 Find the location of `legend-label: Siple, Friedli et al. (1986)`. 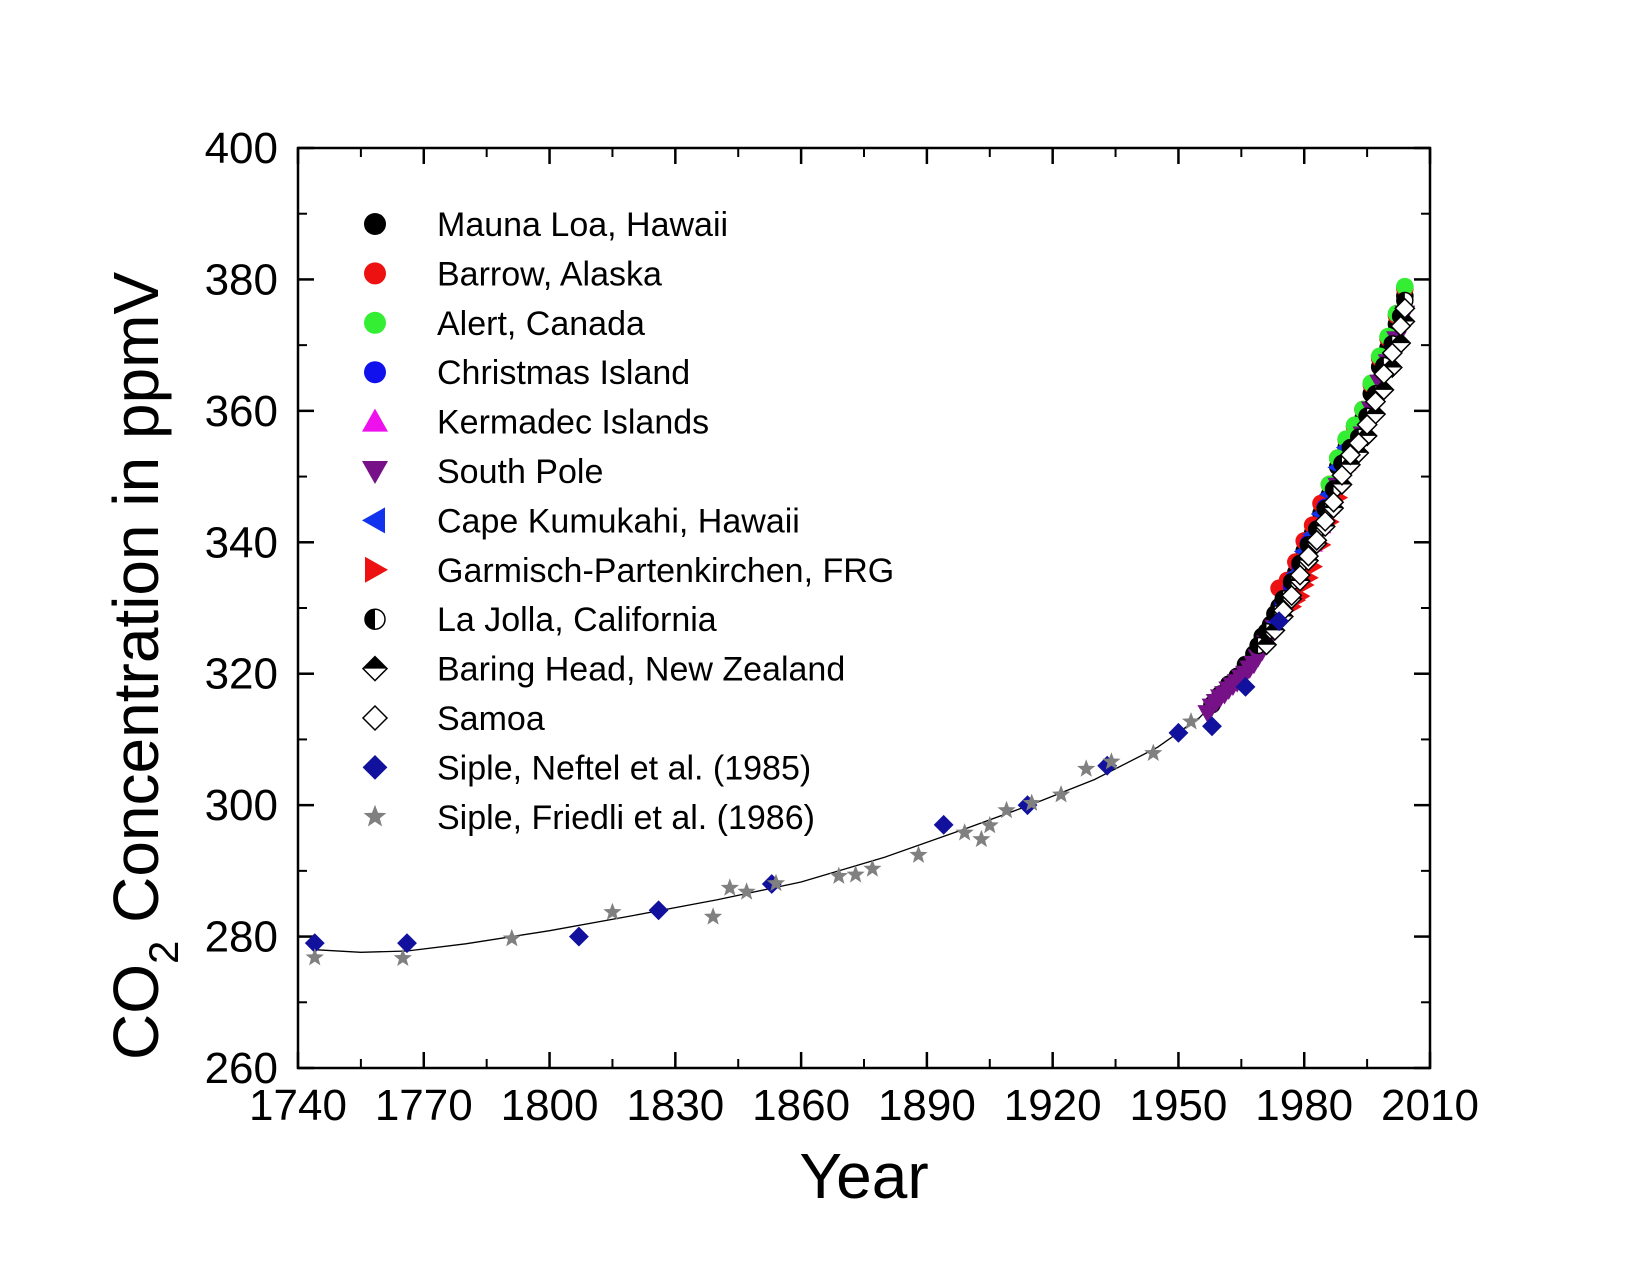

legend-label: Siple, Friedli et al. (1986) is located at coordinates (626, 818).